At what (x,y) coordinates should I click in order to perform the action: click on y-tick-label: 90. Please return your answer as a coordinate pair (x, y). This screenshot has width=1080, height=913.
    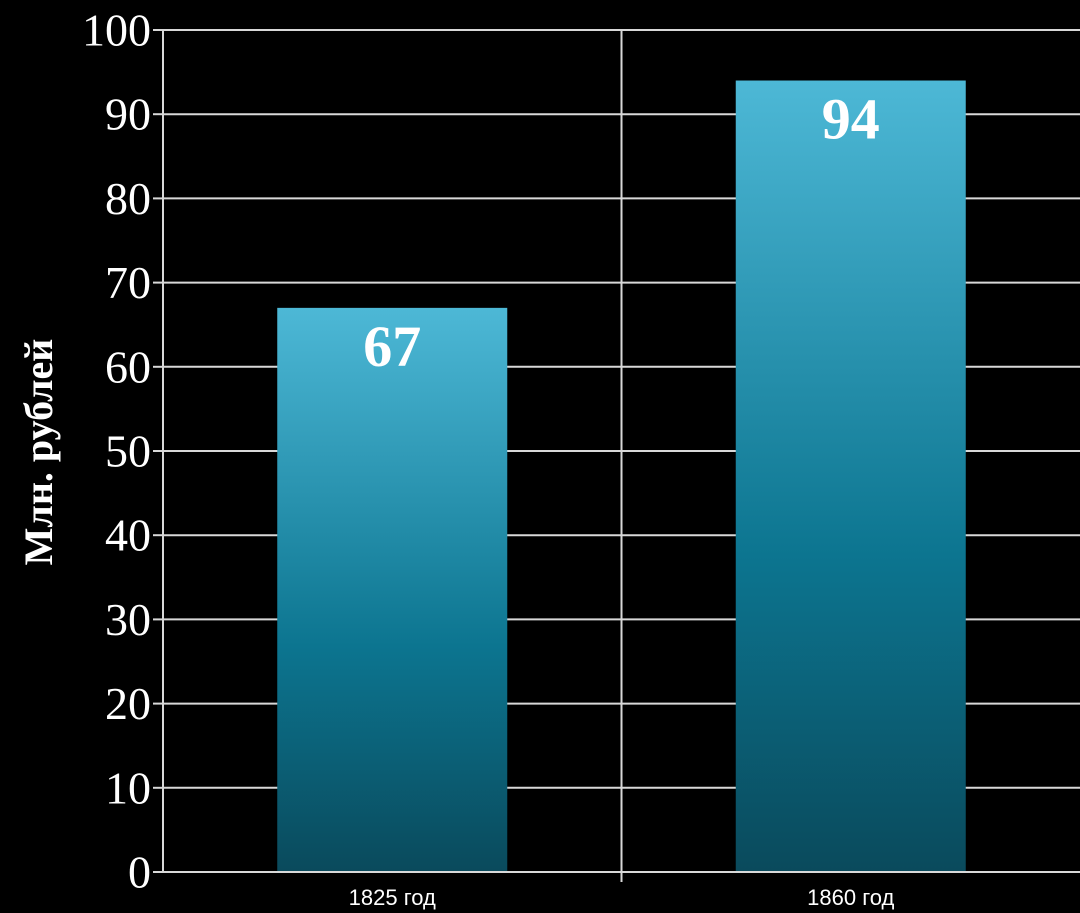
    Looking at the image, I should click on (128, 114).